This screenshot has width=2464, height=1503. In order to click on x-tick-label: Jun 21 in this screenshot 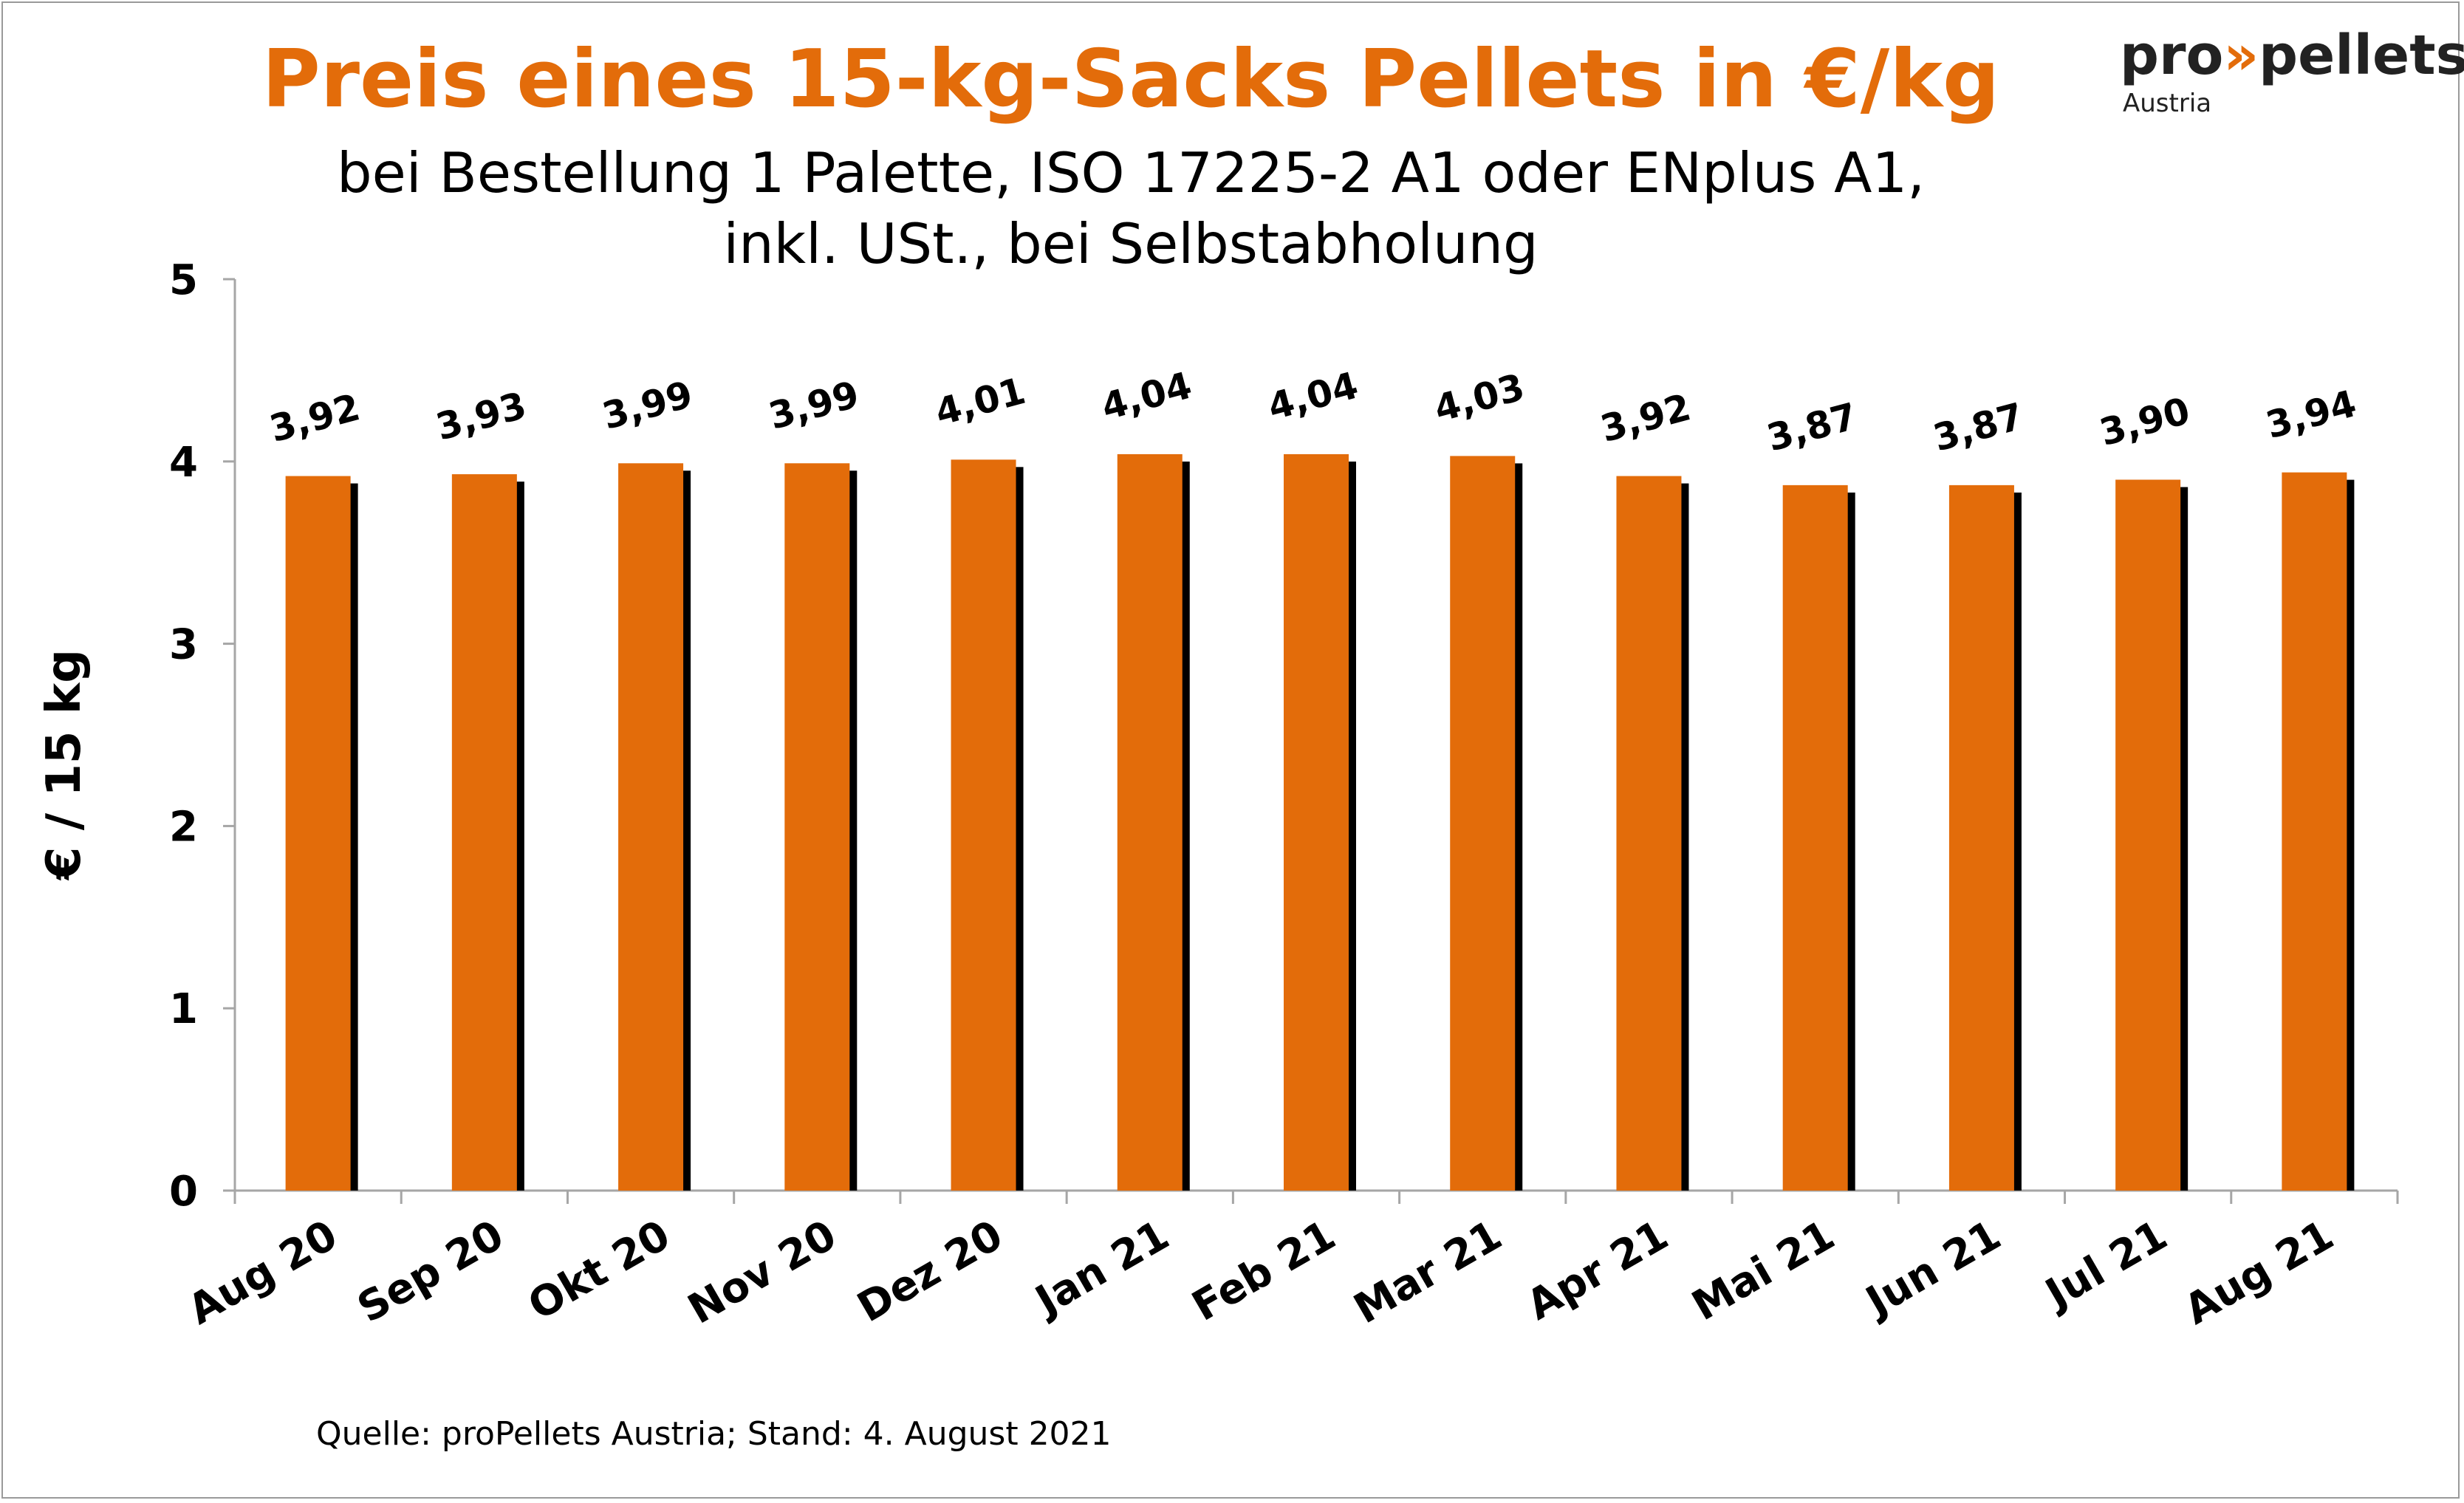, I will do `click(1931, 1269)`.